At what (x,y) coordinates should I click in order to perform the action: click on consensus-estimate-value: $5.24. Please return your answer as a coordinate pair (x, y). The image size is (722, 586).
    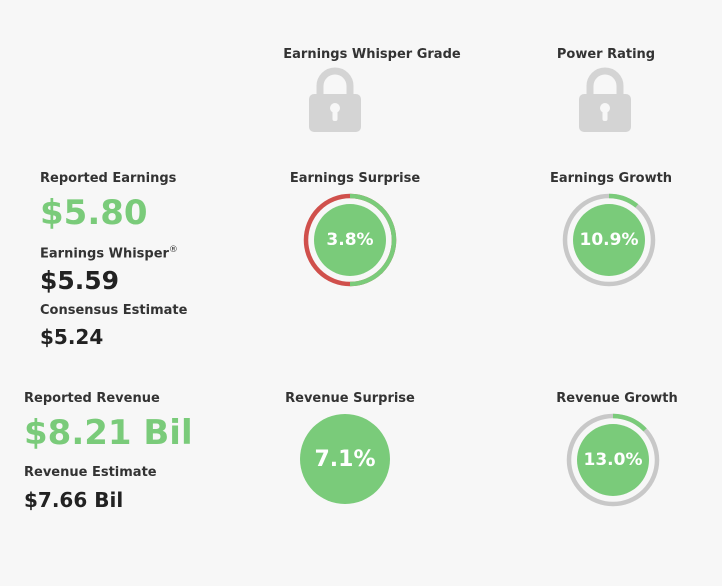
    Looking at the image, I should click on (72, 337).